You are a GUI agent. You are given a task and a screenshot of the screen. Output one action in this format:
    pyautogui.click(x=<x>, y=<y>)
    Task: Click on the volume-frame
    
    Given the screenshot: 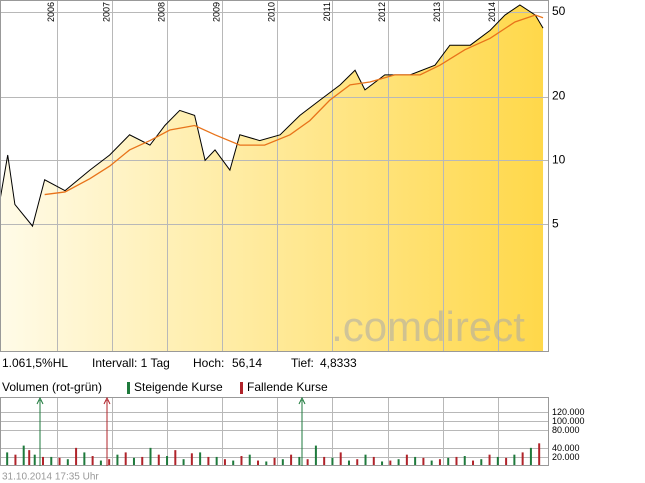 What is the action you would take?
    pyautogui.click(x=274, y=431)
    